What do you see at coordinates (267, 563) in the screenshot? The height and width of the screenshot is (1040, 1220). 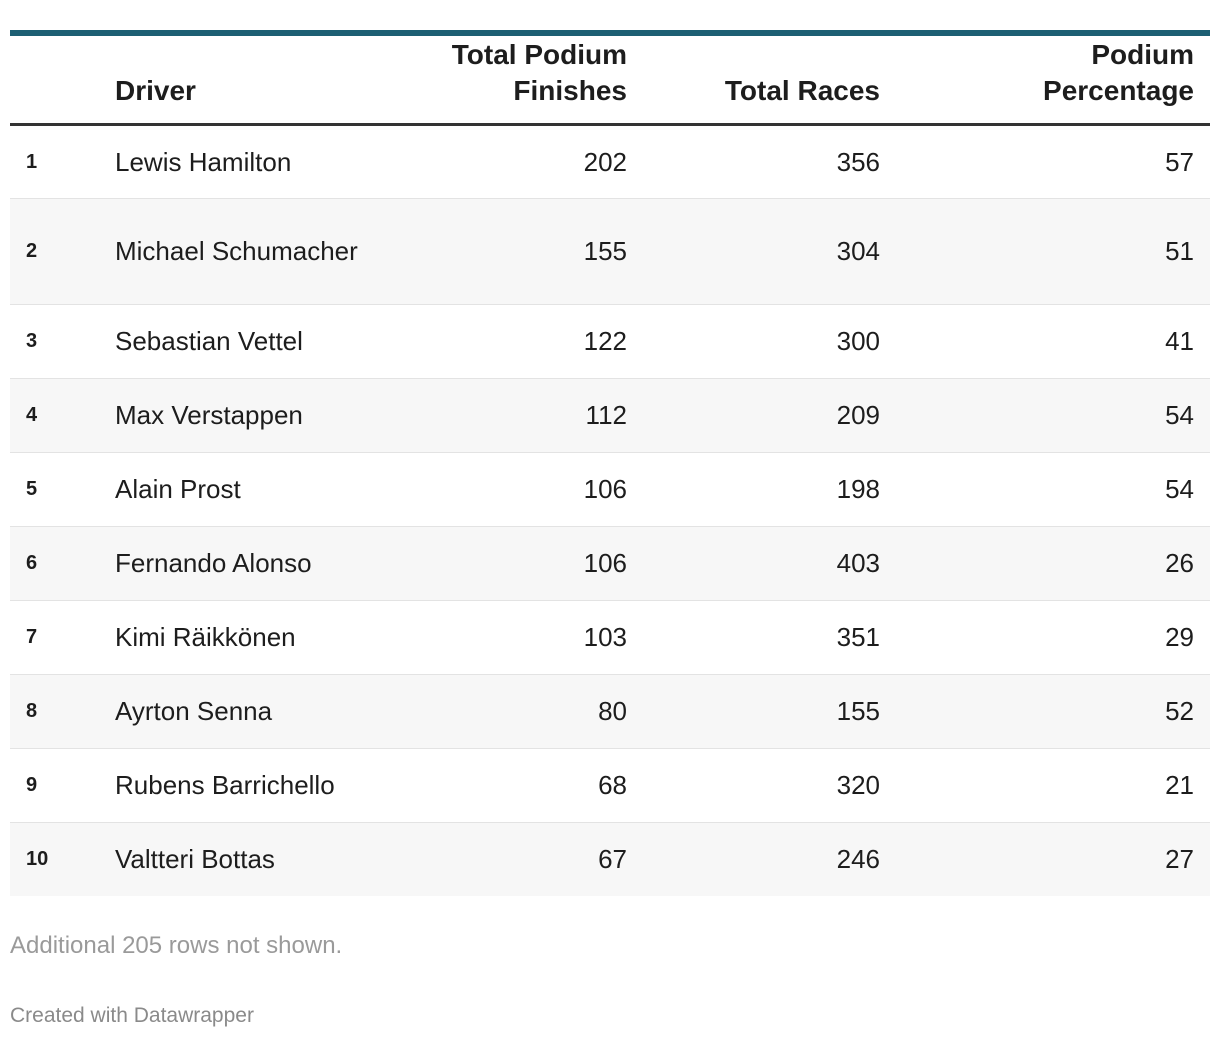 I see `cell-driver: Fernando Alonso` at bounding box center [267, 563].